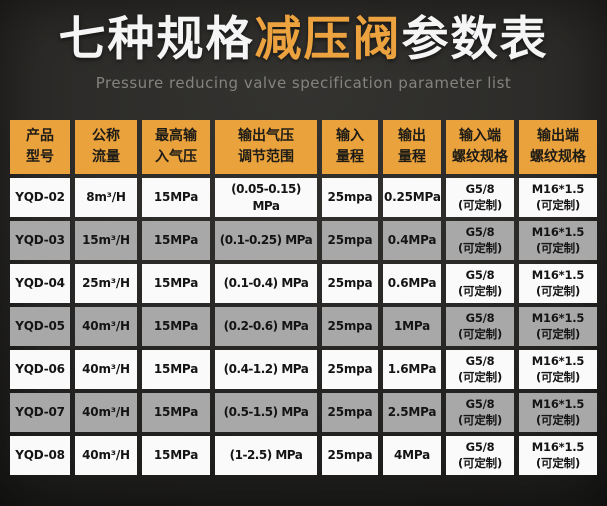 The width and height of the screenshot is (607, 506). What do you see at coordinates (40, 283) in the screenshot?
I see `product-model-cell: YQD-04` at bounding box center [40, 283].